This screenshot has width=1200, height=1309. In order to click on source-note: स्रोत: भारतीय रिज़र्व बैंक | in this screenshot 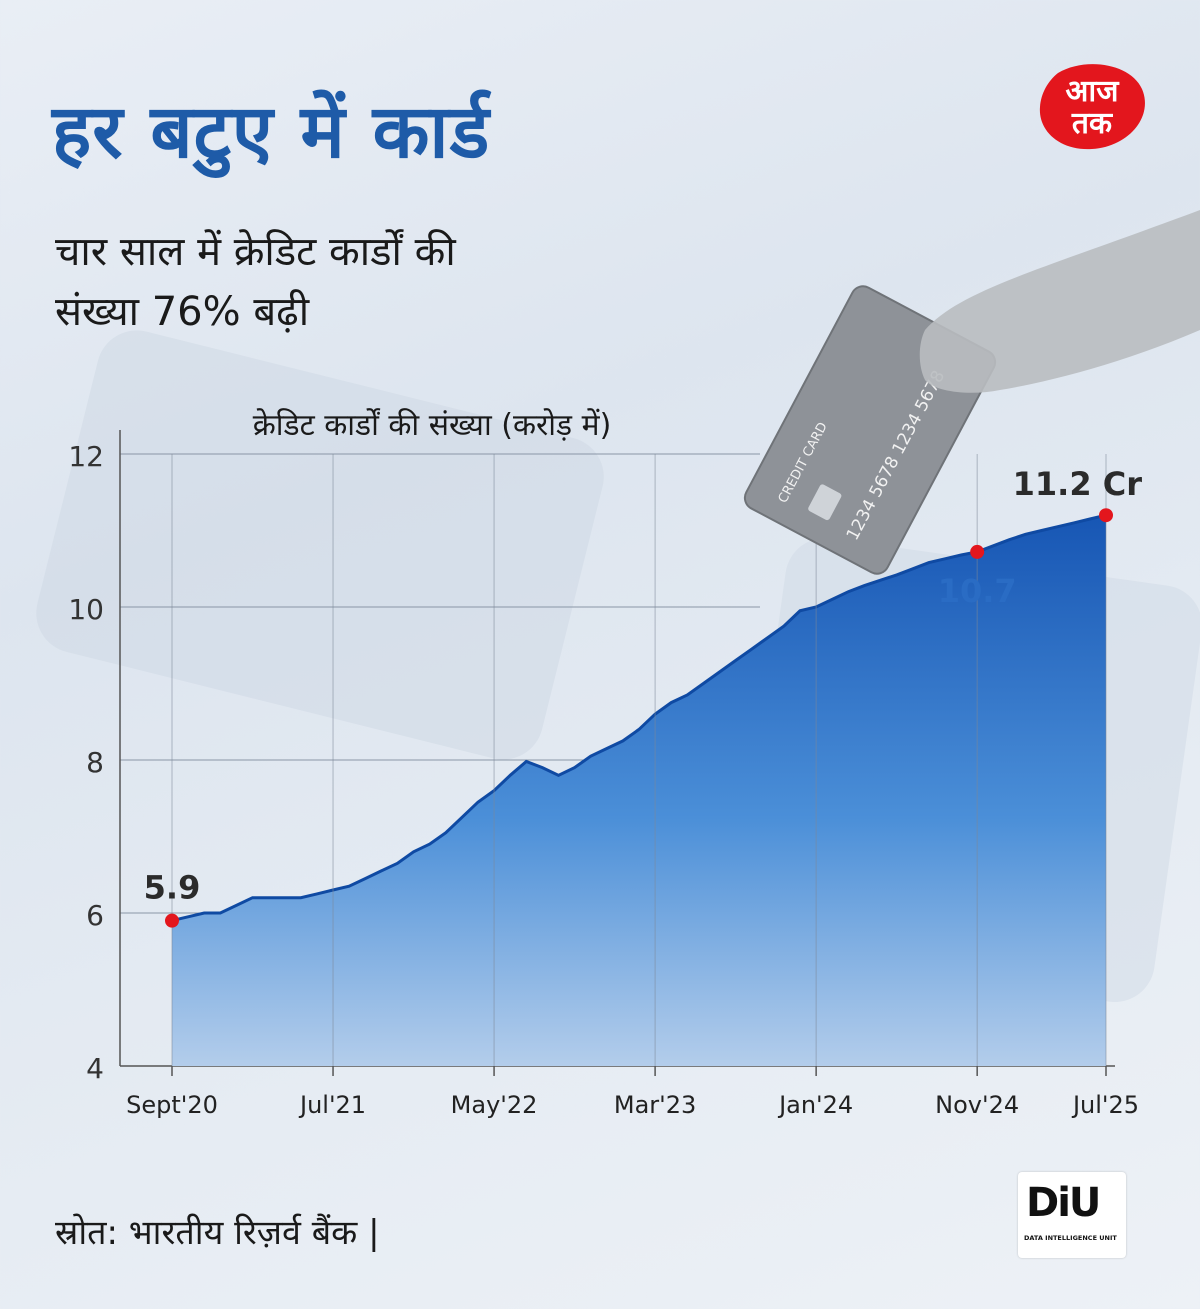, I will do `click(217, 1233)`.